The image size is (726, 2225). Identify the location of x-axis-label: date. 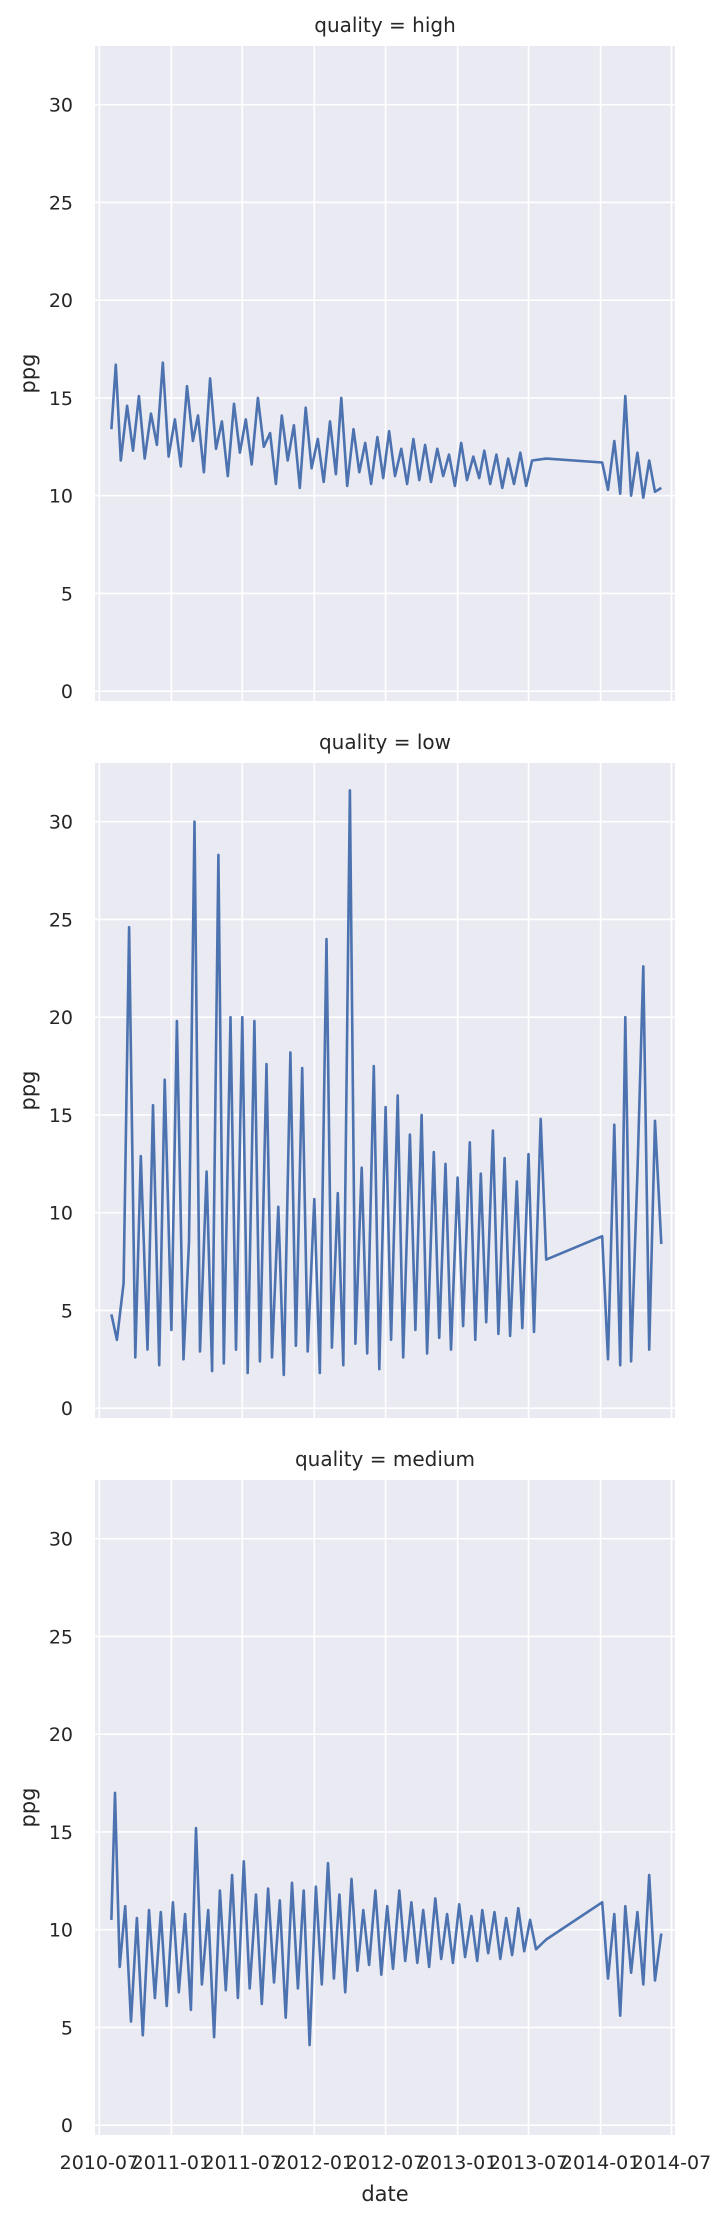
(384, 2194).